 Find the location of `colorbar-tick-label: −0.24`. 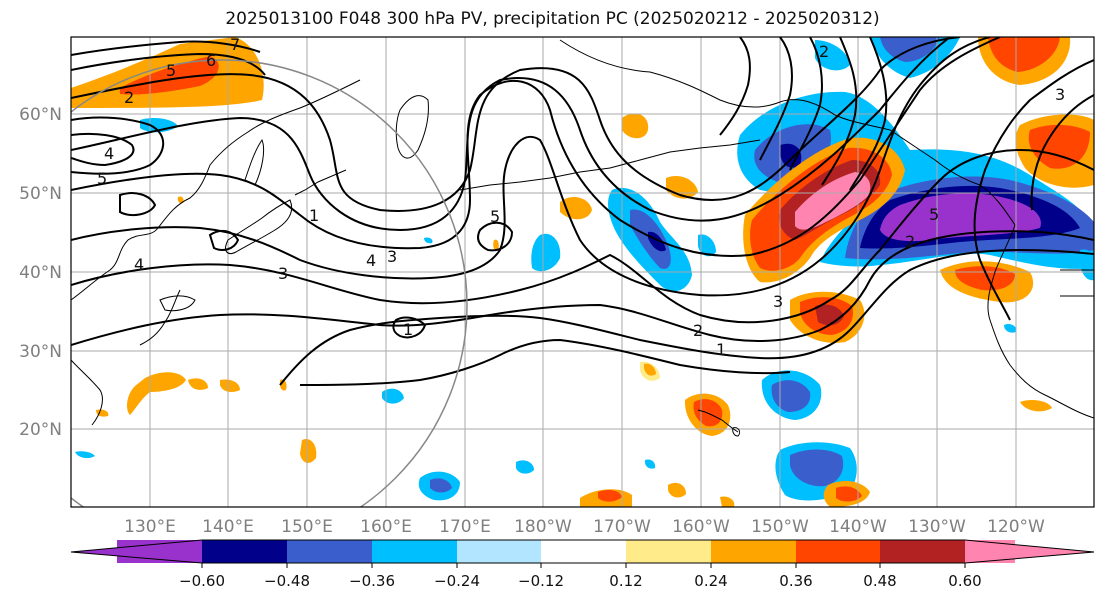

colorbar-tick-label: −0.24 is located at coordinates (457, 581).